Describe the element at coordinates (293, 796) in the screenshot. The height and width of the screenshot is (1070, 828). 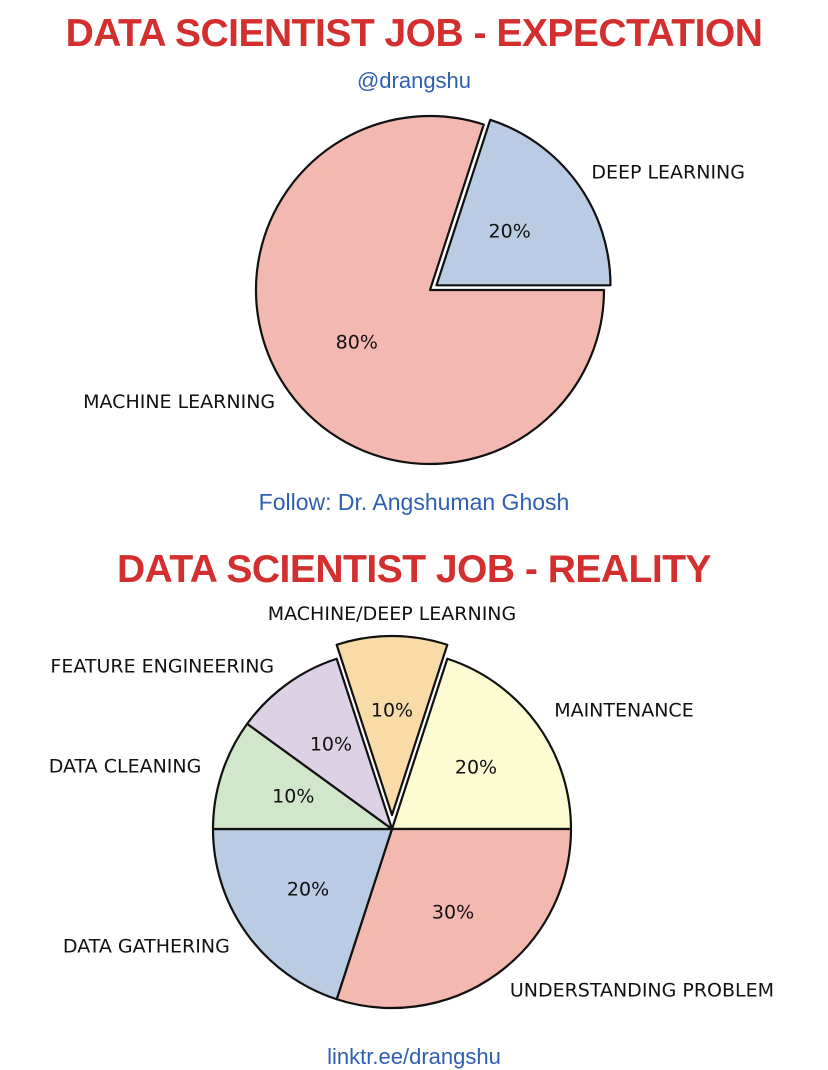
I see `pct-label-data-cleaning: 10%` at that location.